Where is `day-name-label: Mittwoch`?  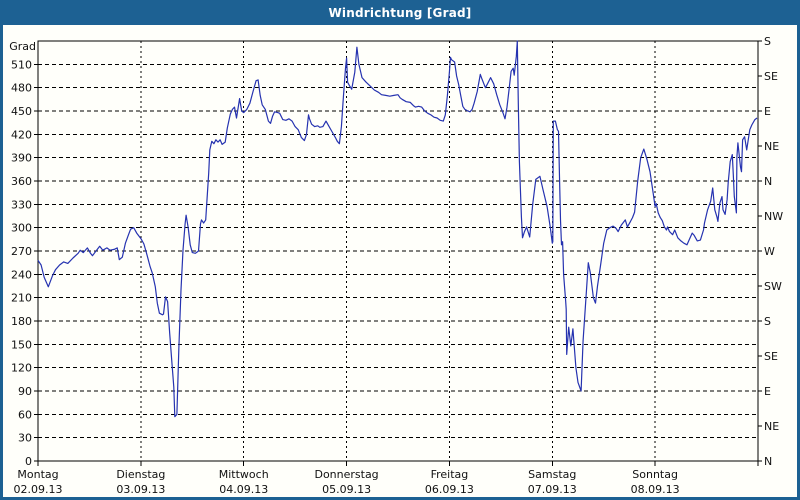
day-name-label: Mittwoch is located at coordinates (244, 474).